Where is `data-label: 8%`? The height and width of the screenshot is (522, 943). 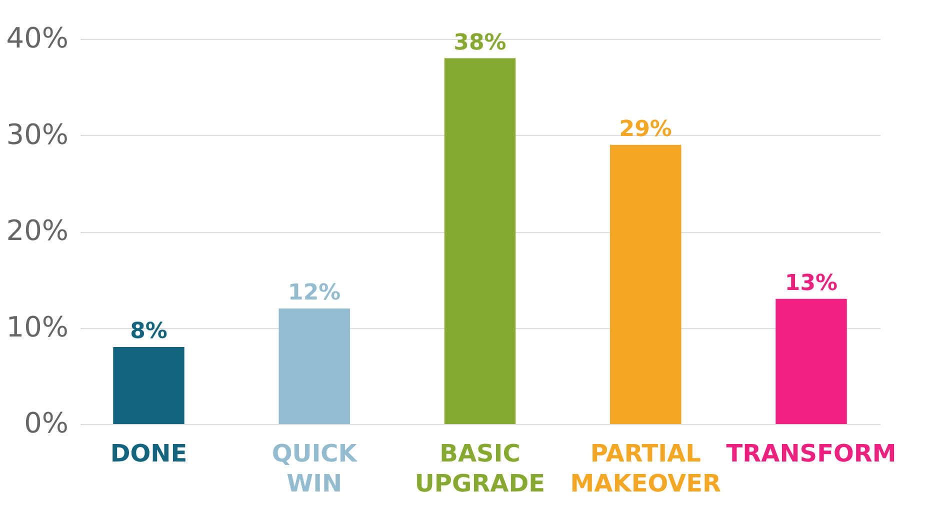
data-label: 8% is located at coordinates (149, 331).